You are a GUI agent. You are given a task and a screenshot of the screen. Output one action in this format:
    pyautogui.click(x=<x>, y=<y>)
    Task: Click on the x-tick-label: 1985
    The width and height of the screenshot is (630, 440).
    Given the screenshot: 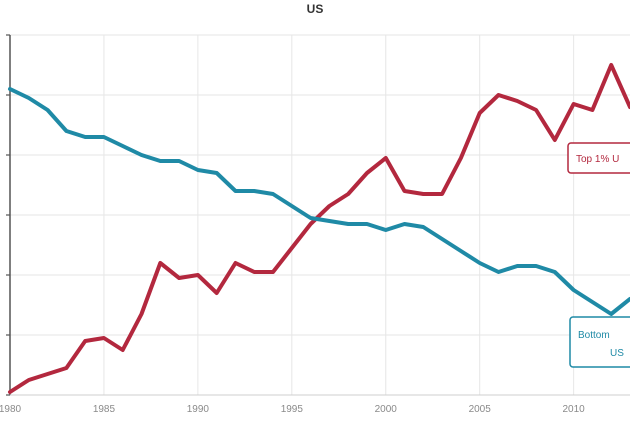 What is the action you would take?
    pyautogui.click(x=104, y=409)
    